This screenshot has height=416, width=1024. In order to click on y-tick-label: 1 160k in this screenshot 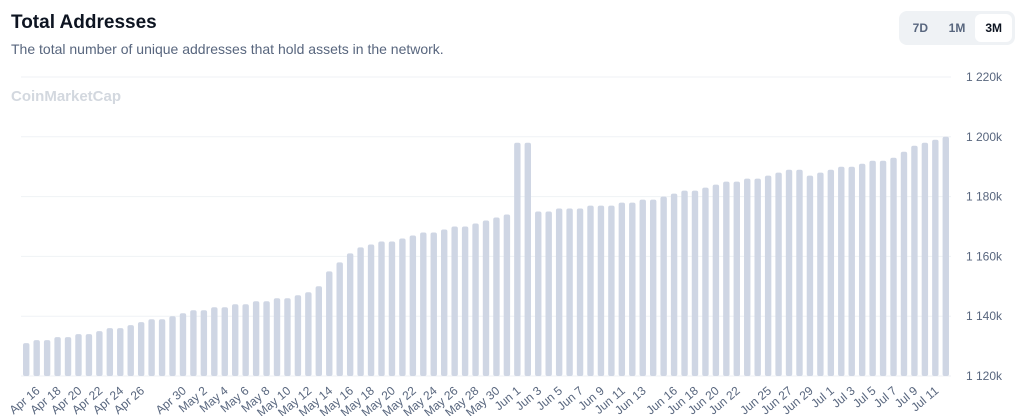, I will do `click(984, 256)`.